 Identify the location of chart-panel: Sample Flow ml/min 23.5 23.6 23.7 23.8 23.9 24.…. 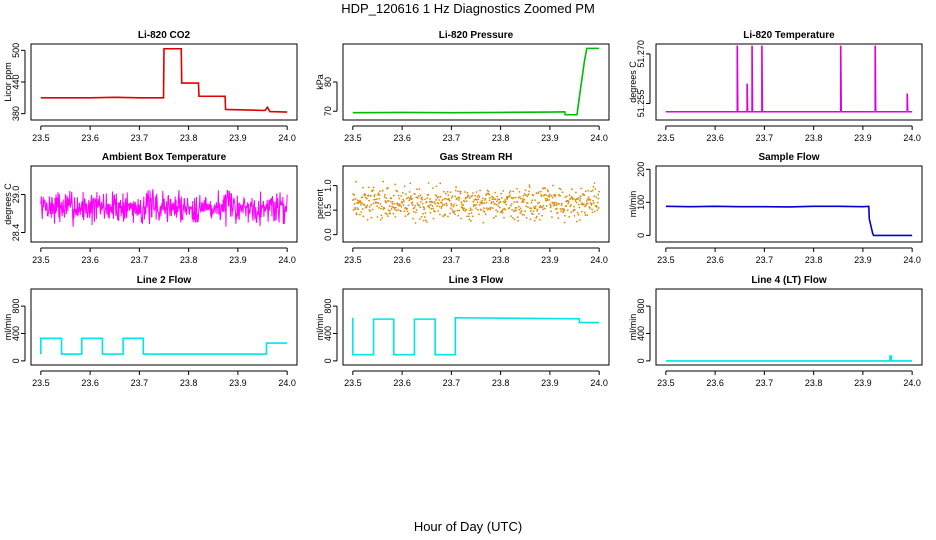
(775, 208).